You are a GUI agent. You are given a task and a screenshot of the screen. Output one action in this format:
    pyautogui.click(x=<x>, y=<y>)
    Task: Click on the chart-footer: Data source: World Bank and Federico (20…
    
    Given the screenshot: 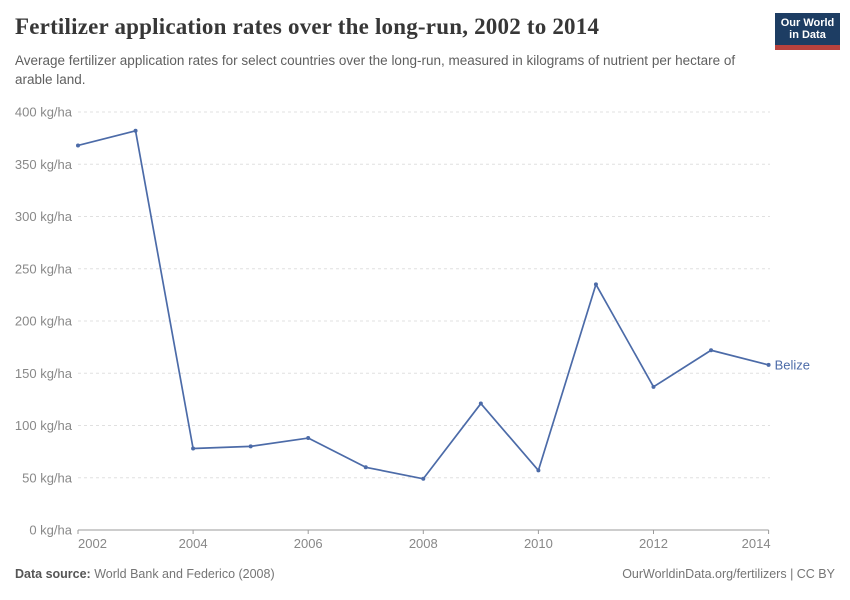 What is the action you would take?
    pyautogui.click(x=425, y=574)
    